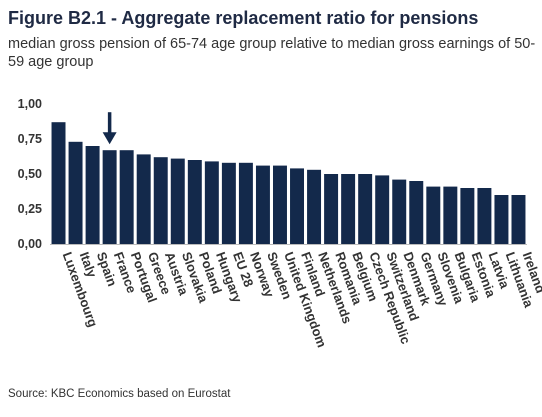  Describe the element at coordinates (30, 209) in the screenshot. I see `y-tick-label: 0,25` at that location.